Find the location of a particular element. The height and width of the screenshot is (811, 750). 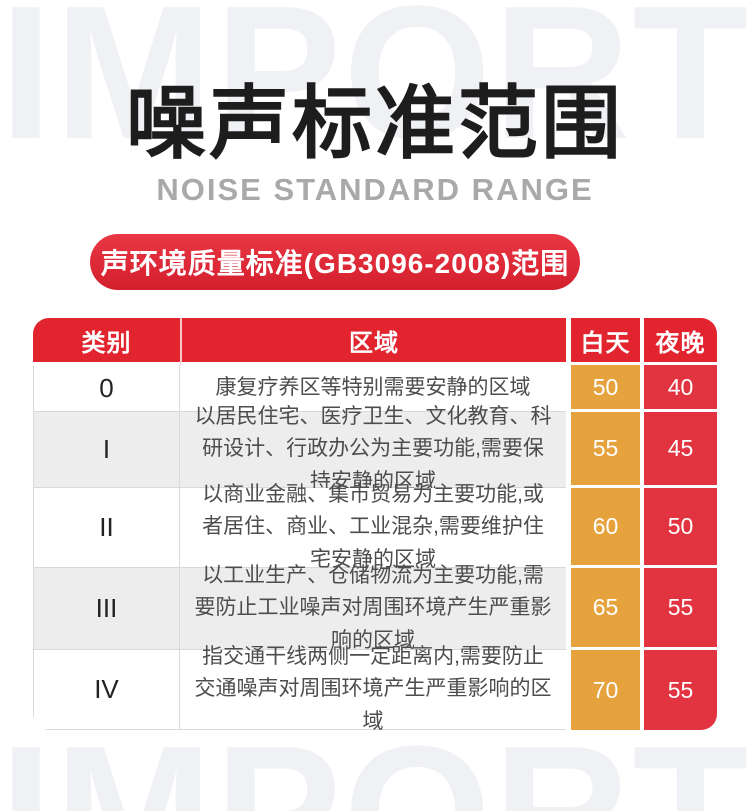

night-value-cell: 40 is located at coordinates (678, 388).